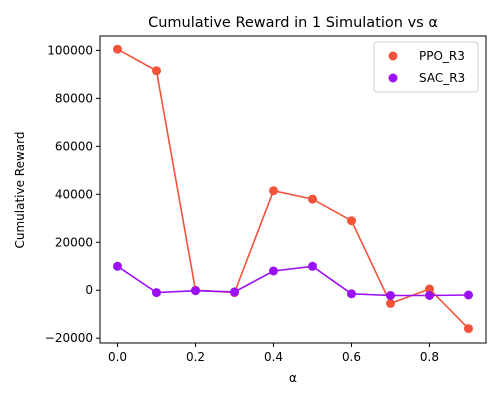  I want to click on legend-box, so click(426, 67).